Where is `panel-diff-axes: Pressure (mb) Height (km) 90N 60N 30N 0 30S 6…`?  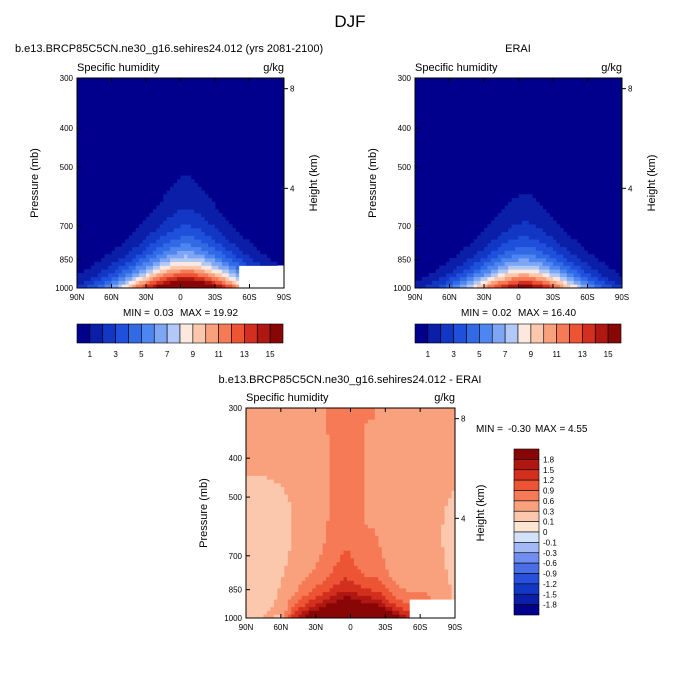
panel-diff-axes: Pressure (mb) Height (km) 90N 60N 30N 0 30S 6… is located at coordinates (342, 518).